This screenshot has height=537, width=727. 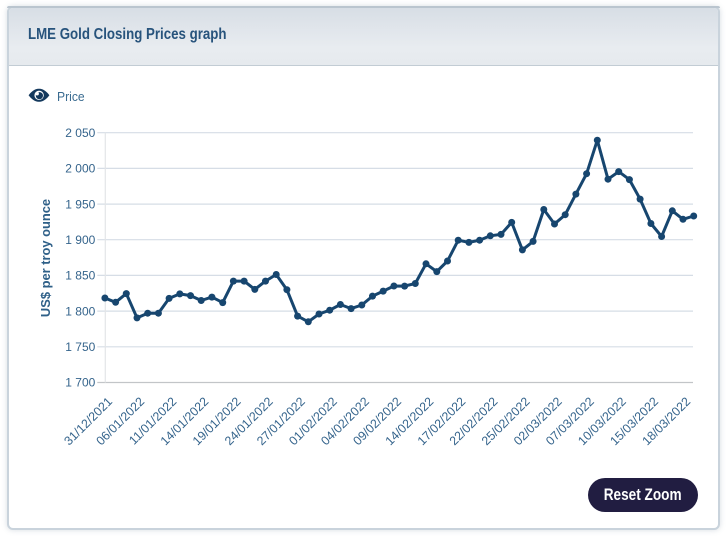 I want to click on svg-text: US$ per troy ounce, so click(x=45, y=258).